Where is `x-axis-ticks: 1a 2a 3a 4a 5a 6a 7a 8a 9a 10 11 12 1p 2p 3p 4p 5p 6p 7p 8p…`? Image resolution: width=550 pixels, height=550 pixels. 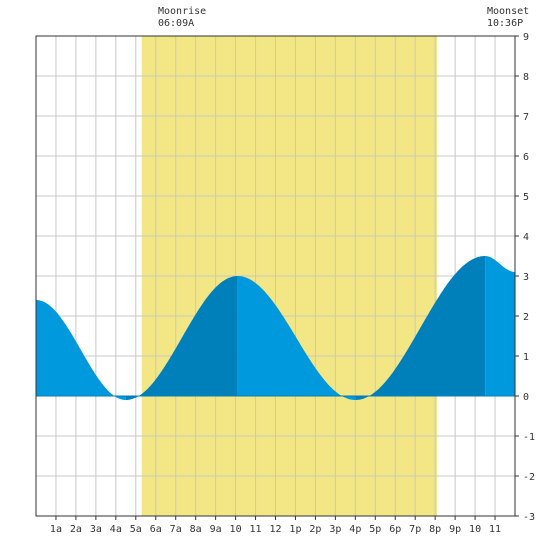 x-axis-ticks: 1a 2a 3a 4a 5a 6a 7a 8a 9a 10 11 12 1p 2p 3p 4p 5p 6p 7p 8p… is located at coordinates (275, 525).